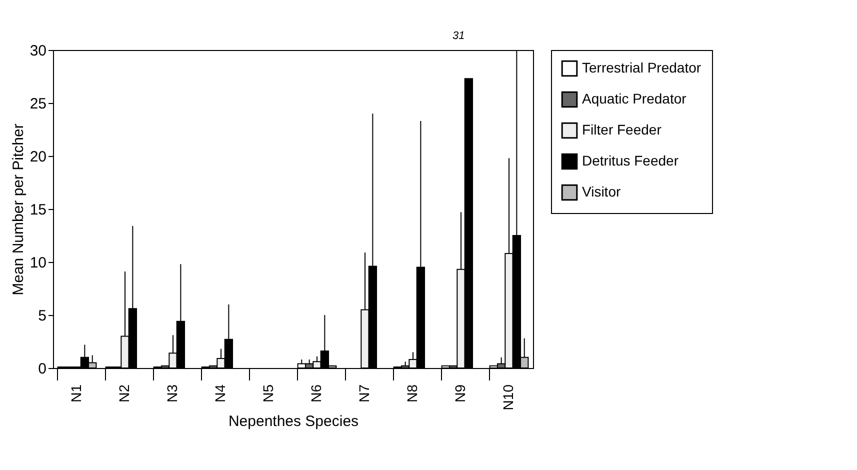  I want to click on x-tick-label: N10, so click(508, 397).